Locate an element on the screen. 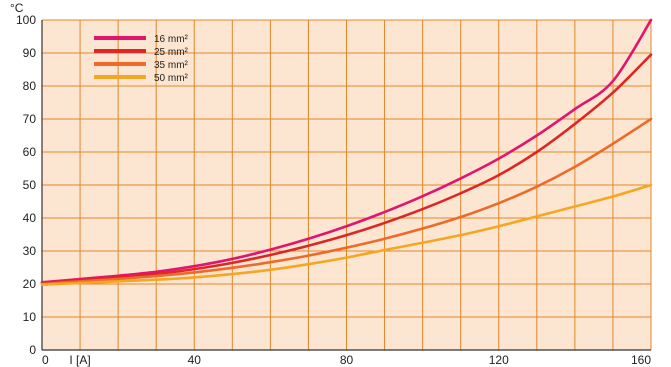  x-tick-label: 160 is located at coordinates (641, 360).